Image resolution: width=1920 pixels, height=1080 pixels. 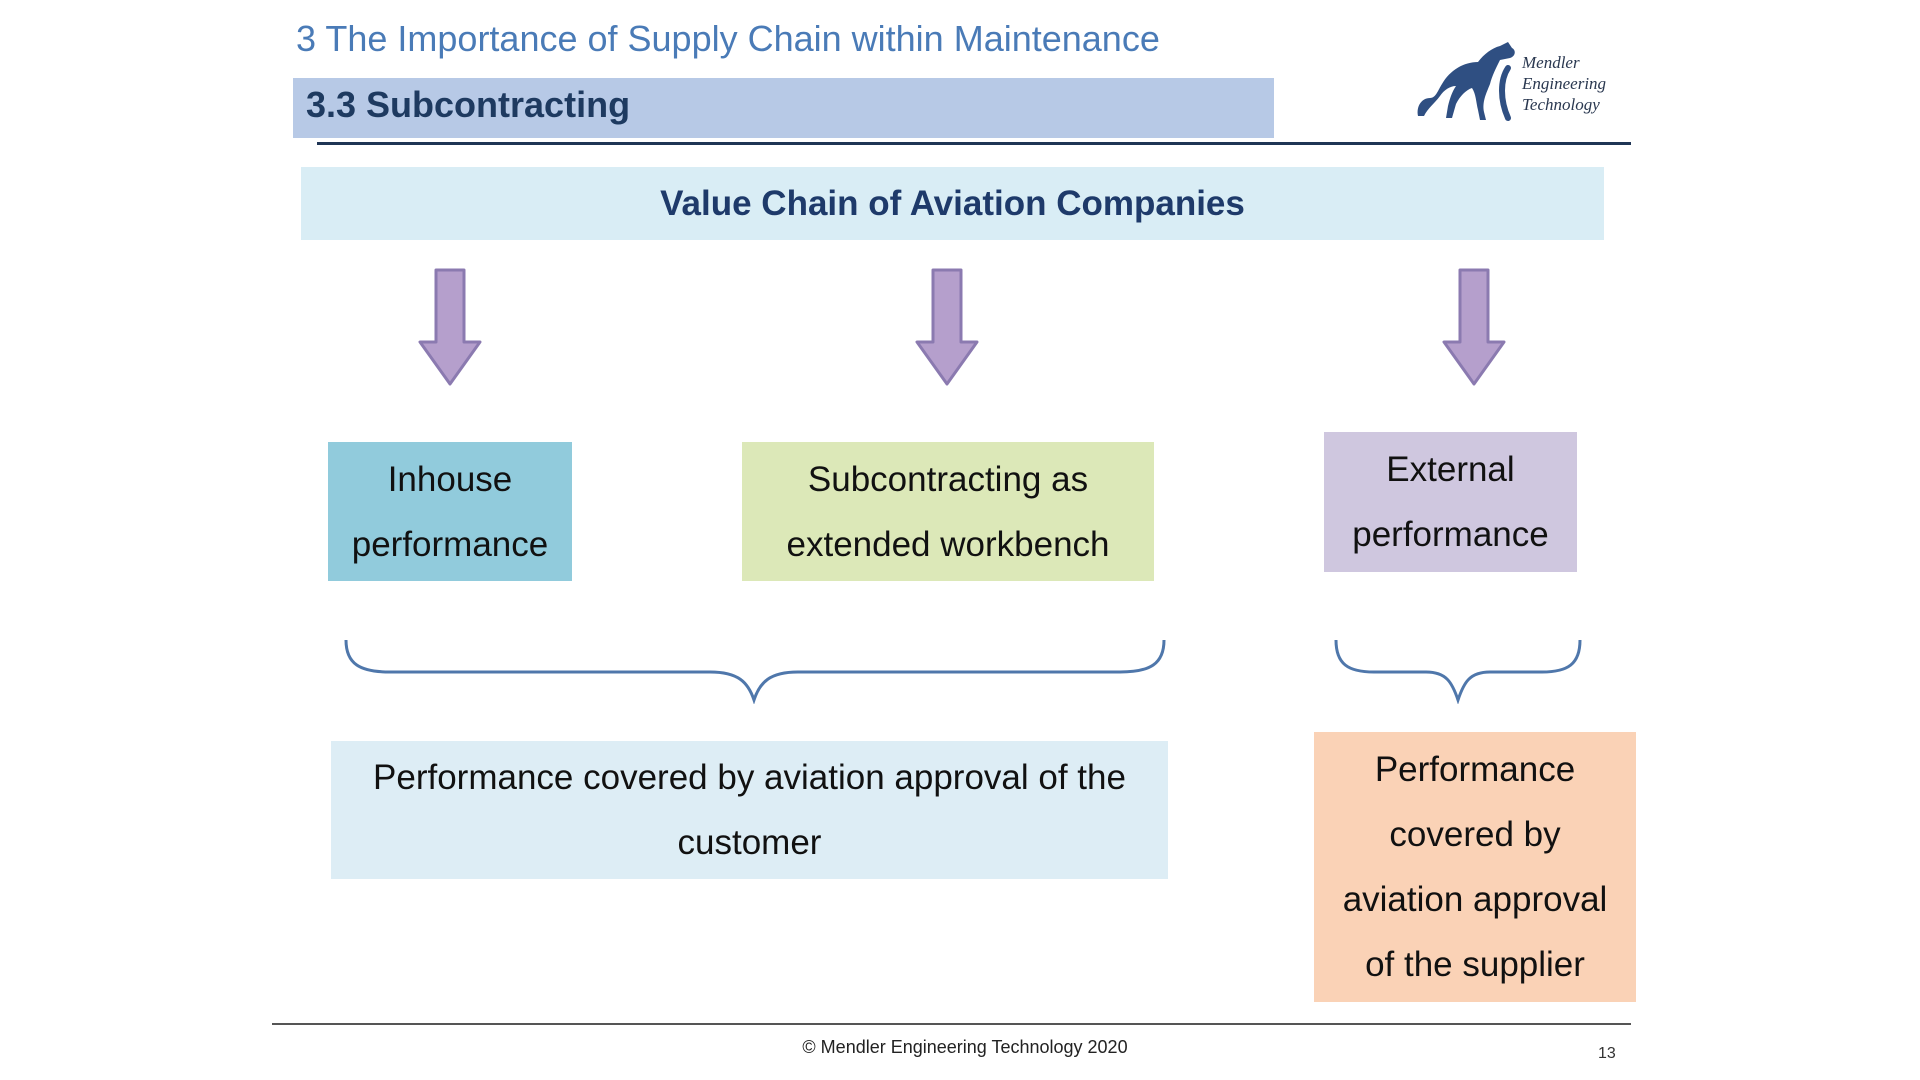 What do you see at coordinates (1475, 769) in the screenshot?
I see `supplier-line1: Performance` at bounding box center [1475, 769].